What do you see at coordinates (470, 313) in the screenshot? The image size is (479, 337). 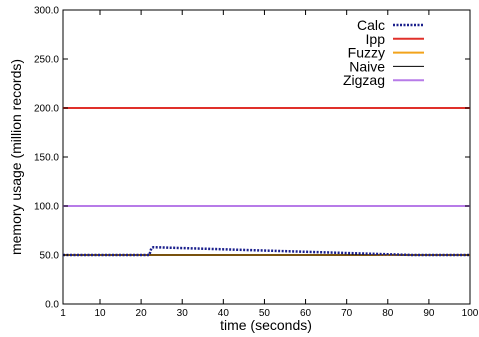 I see `x-tick-label: 100` at bounding box center [470, 313].